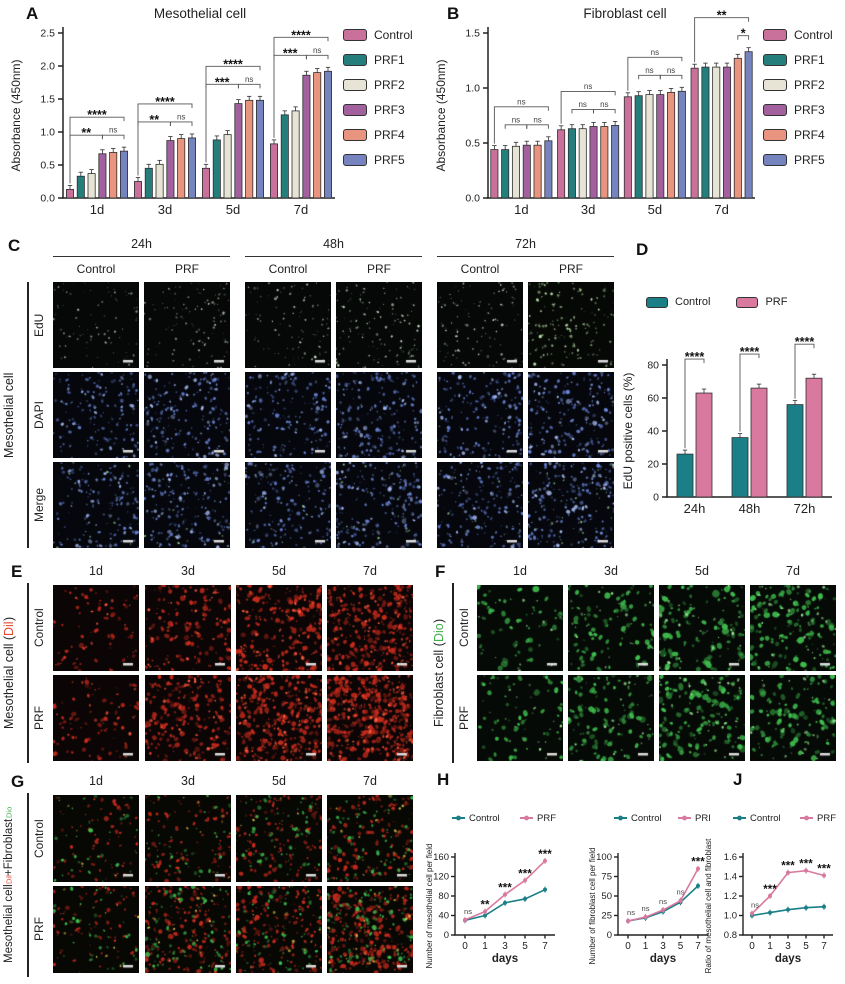 The height and width of the screenshot is (984, 845). Describe the element at coordinates (798, 85) in the screenshot. I see `legend-item-prf2: PRF2` at that location.